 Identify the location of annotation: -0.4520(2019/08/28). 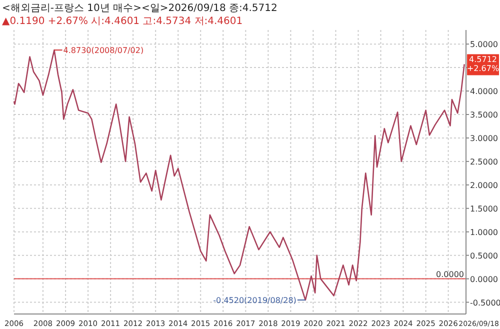
(254, 301).